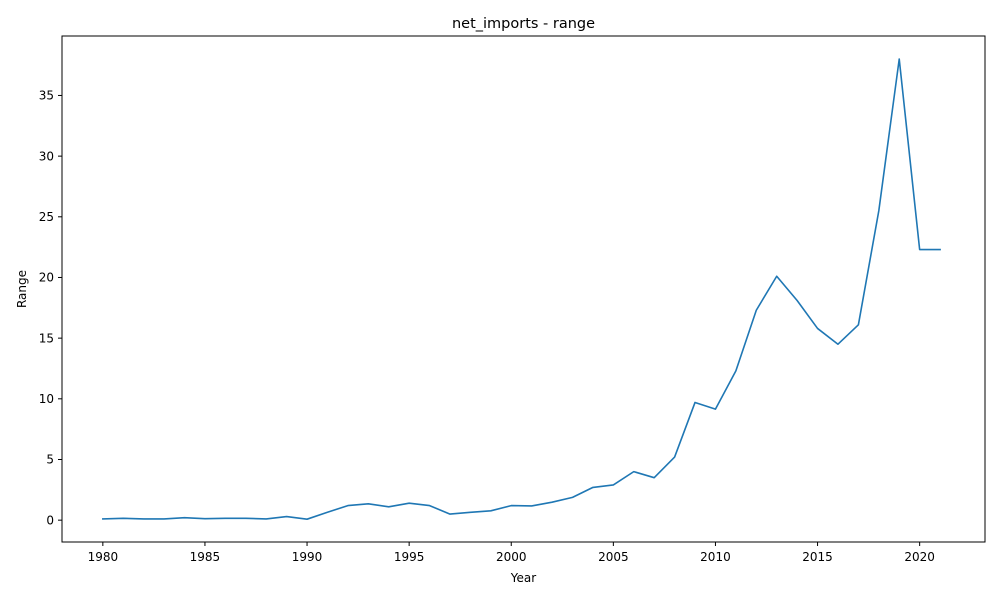  I want to click on x-tick-label: 2015, so click(817, 557).